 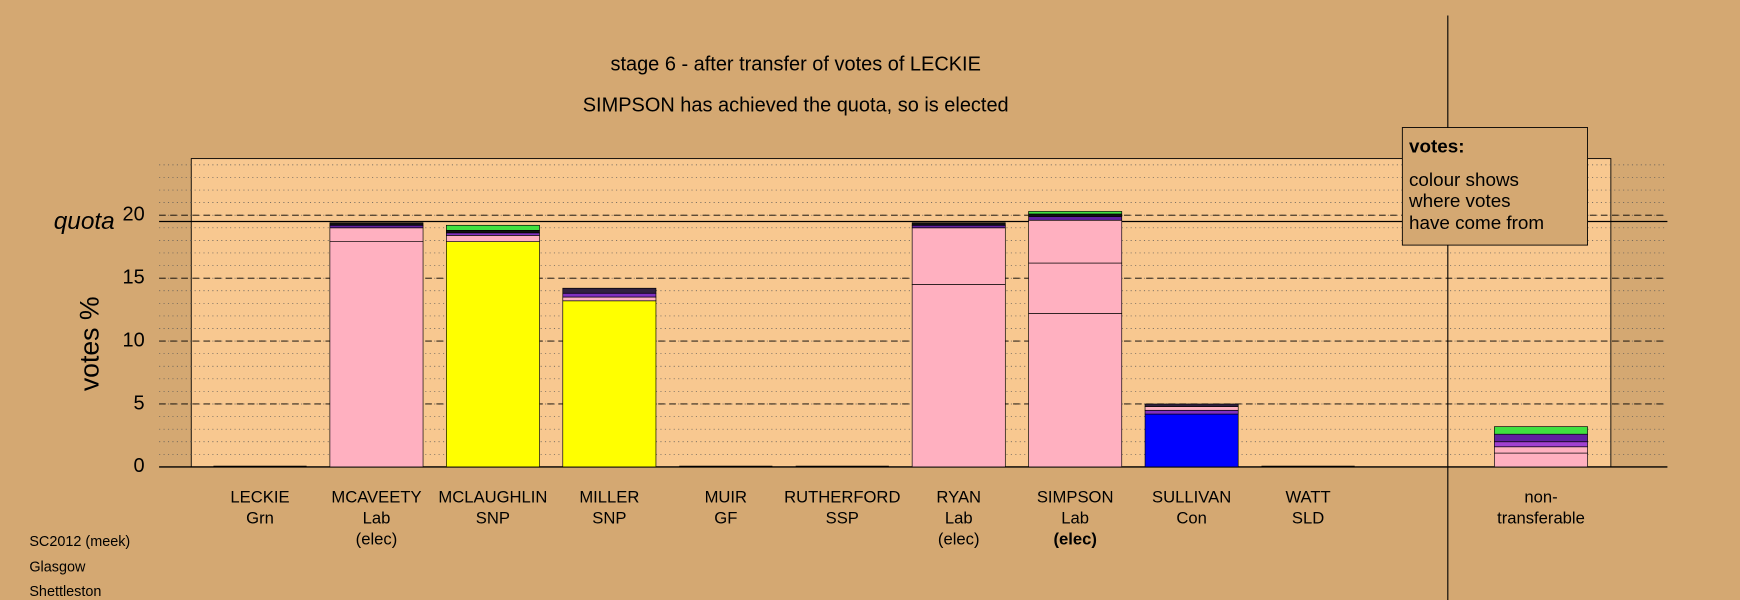 What do you see at coordinates (1540, 496) in the screenshot?
I see `x-tick-label: non-` at bounding box center [1540, 496].